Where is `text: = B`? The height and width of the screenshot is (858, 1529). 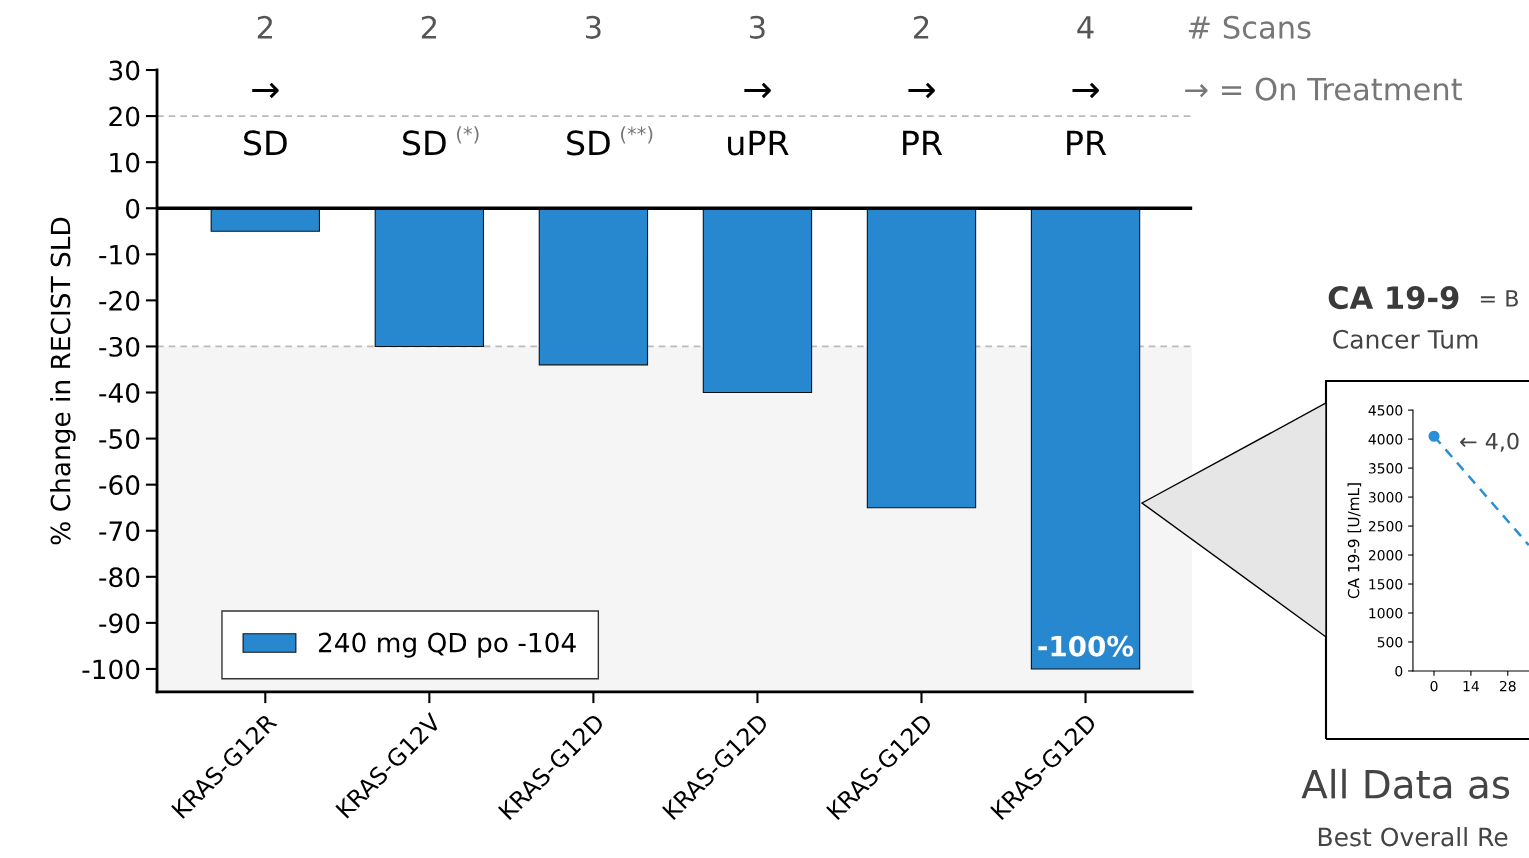 text: = B is located at coordinates (1499, 298).